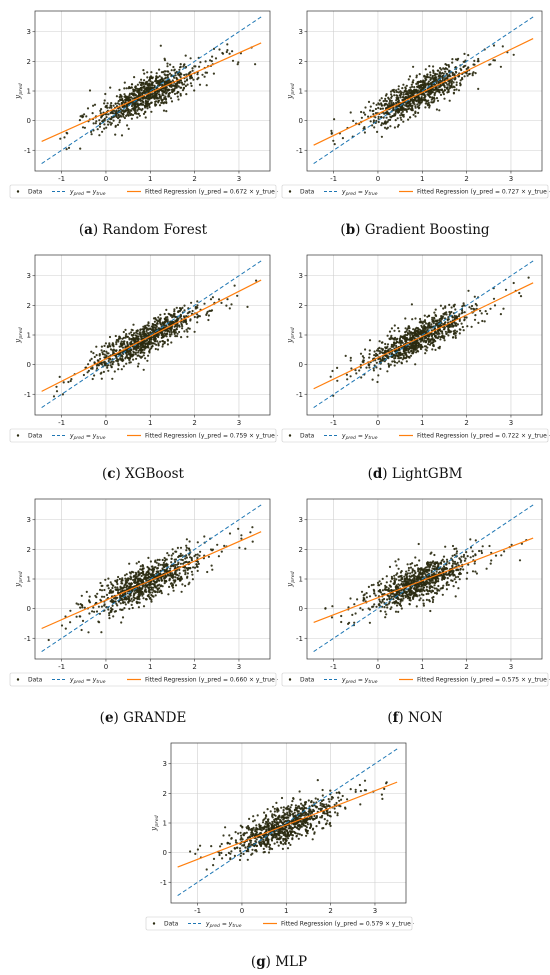  What do you see at coordinates (111, 474) in the screenshot?
I see `caption-letter: c` at bounding box center [111, 474].